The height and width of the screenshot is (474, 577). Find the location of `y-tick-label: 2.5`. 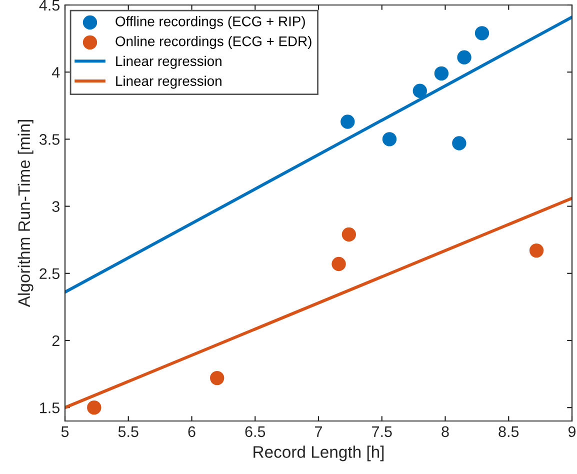

y-tick-label: 2.5 is located at coordinates (50, 274).